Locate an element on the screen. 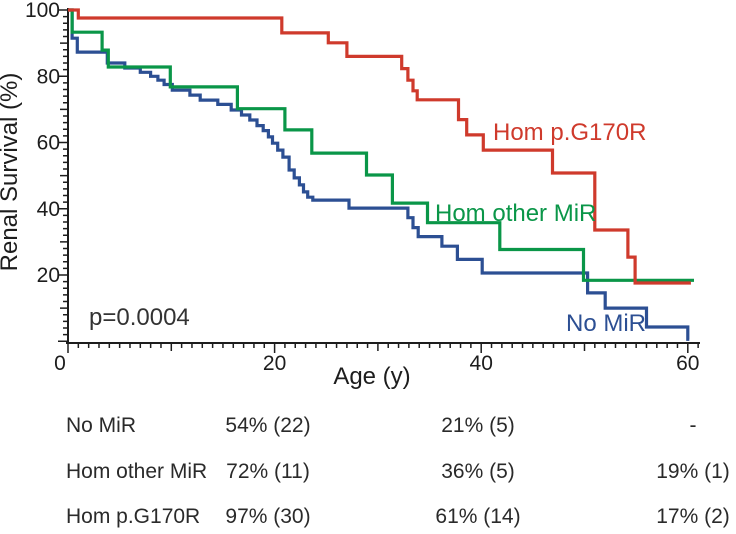  row-label: Hom other MiR is located at coordinates (137, 471).